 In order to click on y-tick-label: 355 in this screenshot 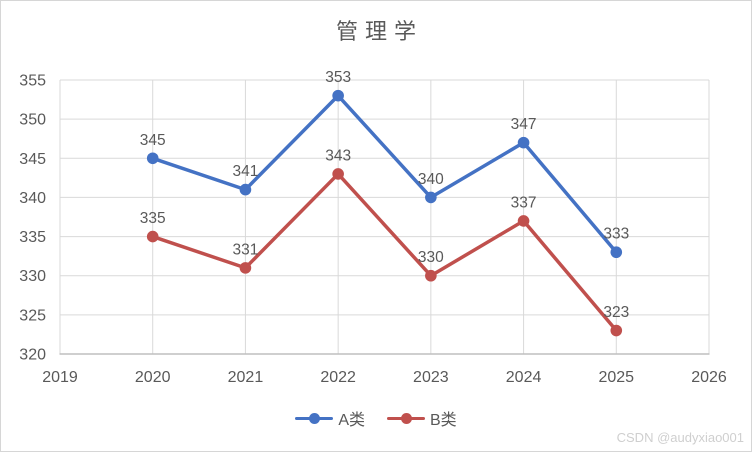, I will do `click(32, 81)`.